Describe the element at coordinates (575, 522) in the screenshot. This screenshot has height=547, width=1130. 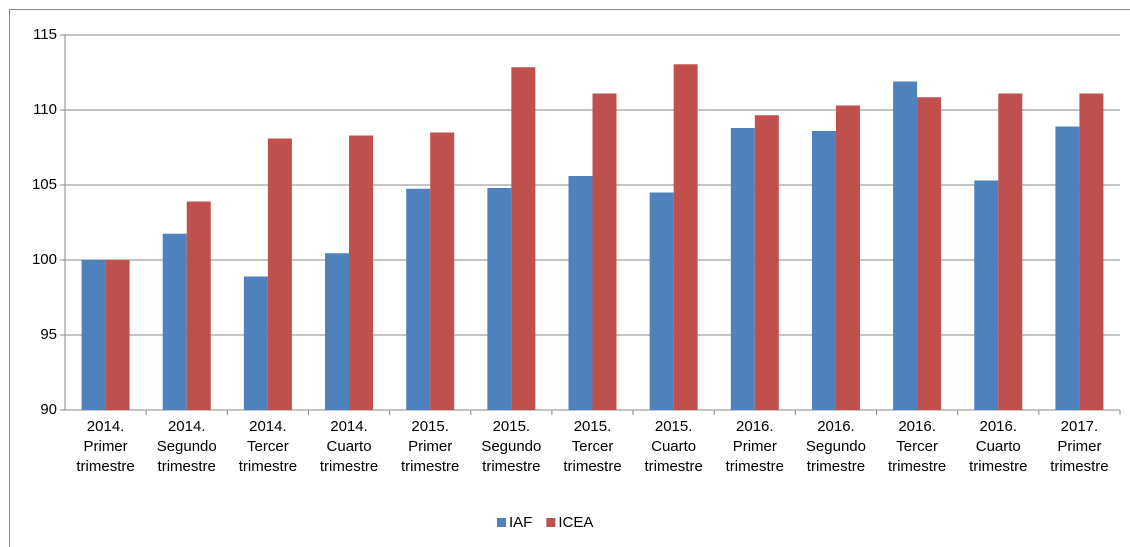
I see `legend-label: ICEA` at that location.